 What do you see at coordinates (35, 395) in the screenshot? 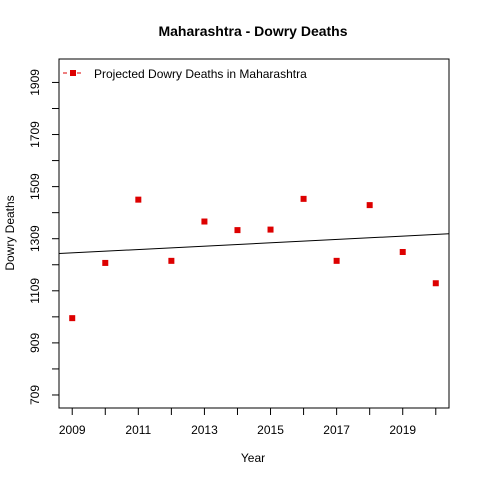
I see `y-tick-label: 709` at bounding box center [35, 395].